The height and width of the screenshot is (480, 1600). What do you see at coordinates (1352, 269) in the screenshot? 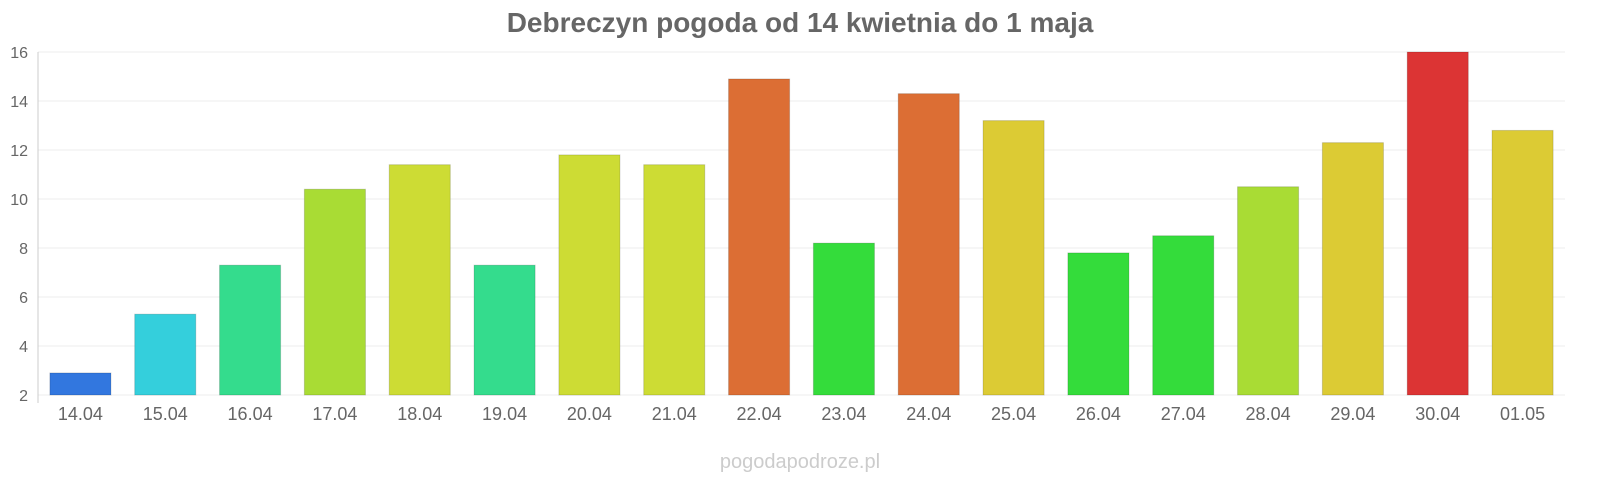
I see `bar-29.04` at bounding box center [1352, 269].